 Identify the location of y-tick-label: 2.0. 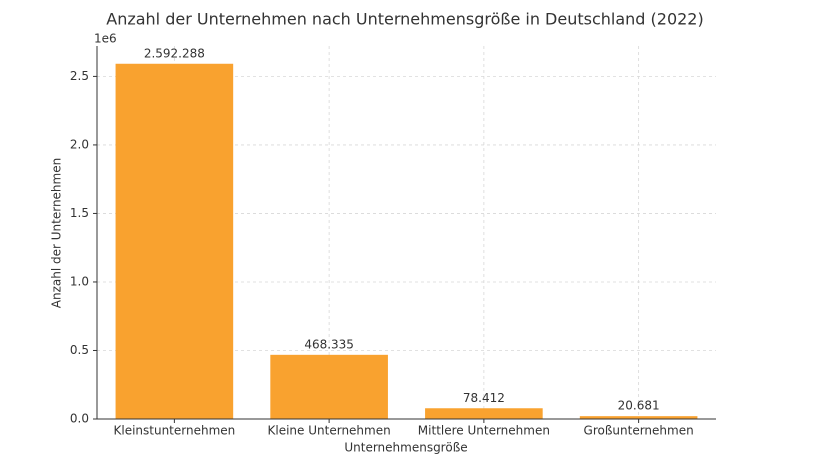
(79, 144).